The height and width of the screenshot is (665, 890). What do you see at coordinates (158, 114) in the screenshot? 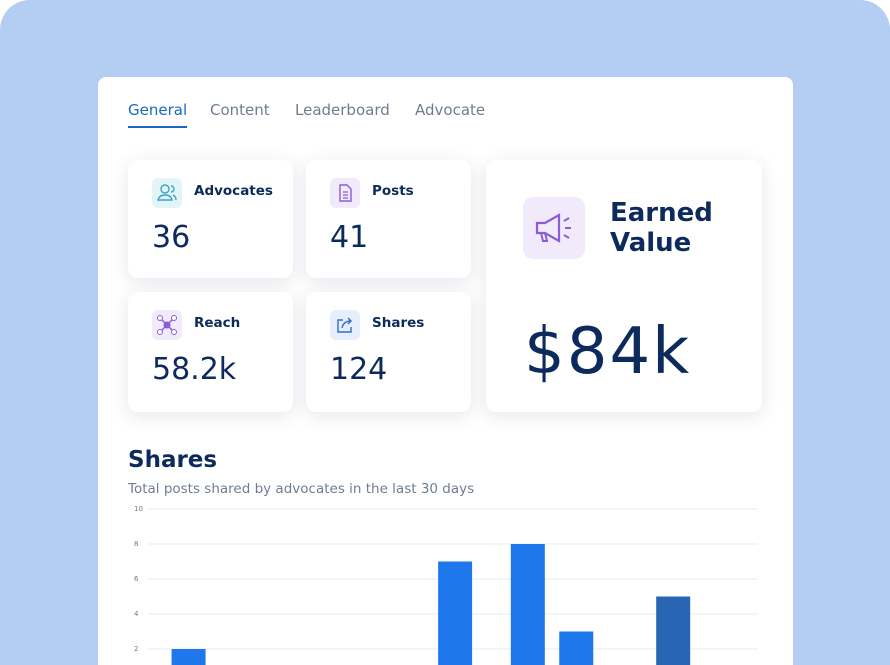
I see `tab: General` at bounding box center [158, 114].